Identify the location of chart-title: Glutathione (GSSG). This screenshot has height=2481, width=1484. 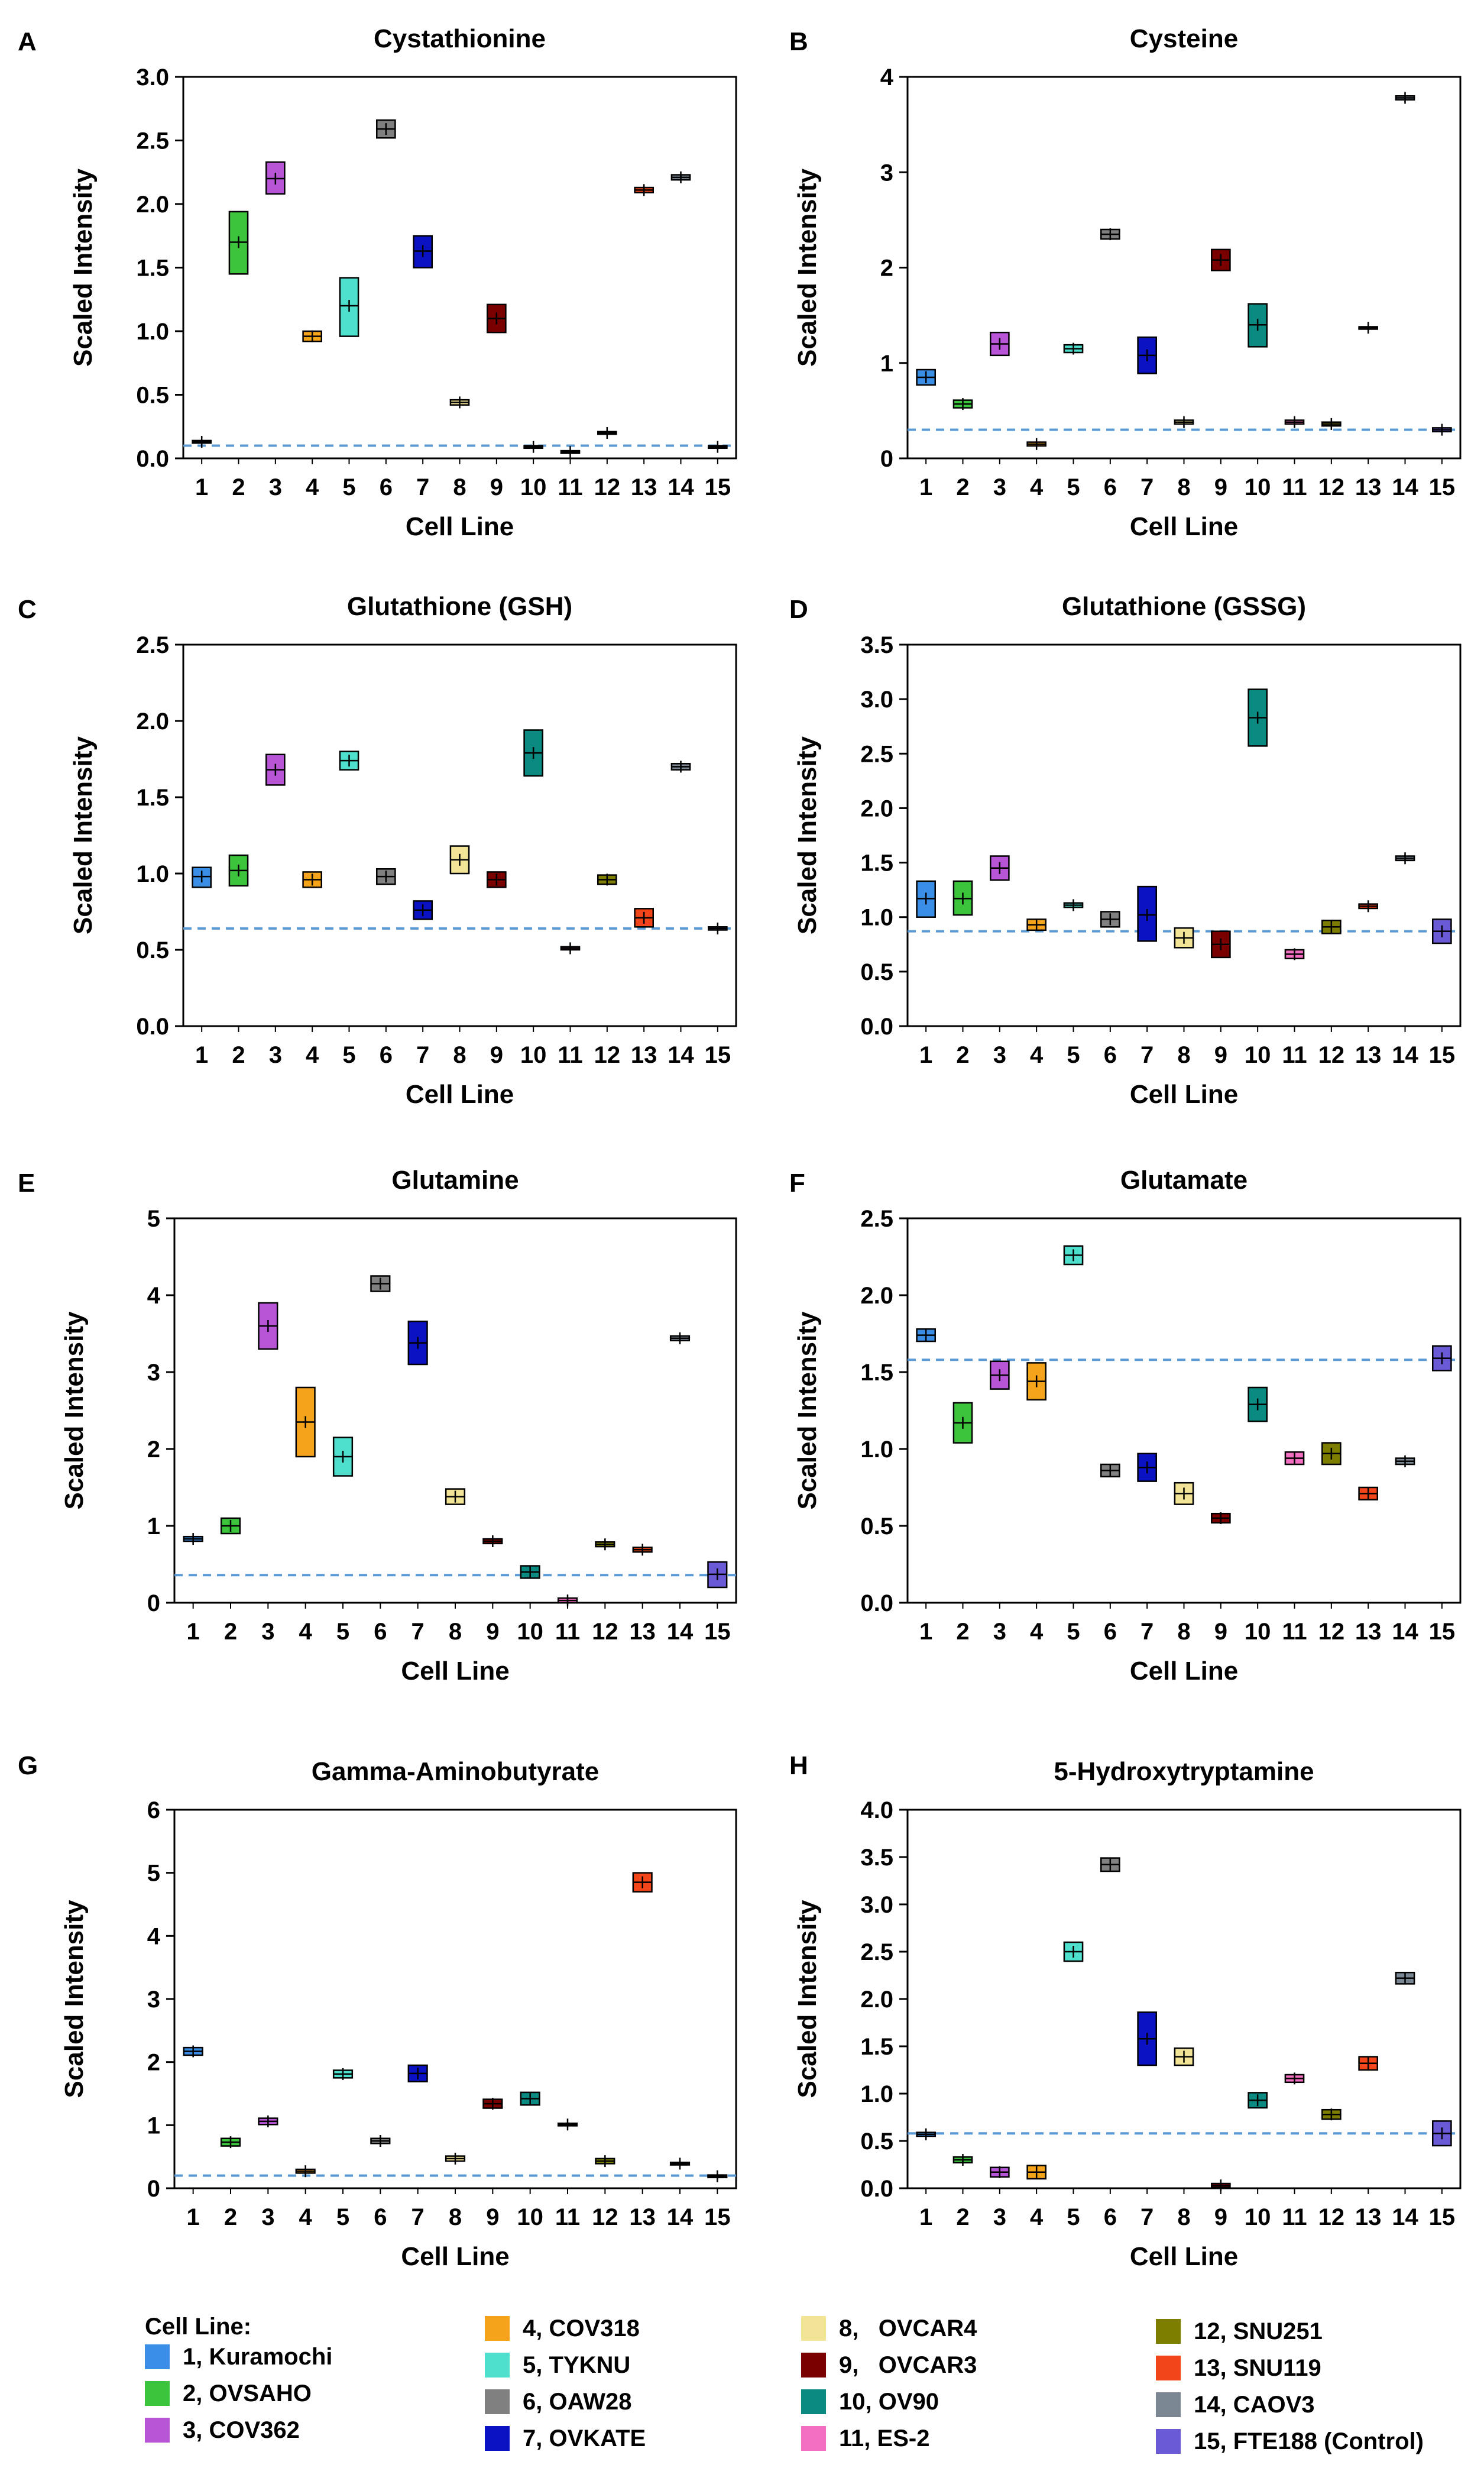
(1184, 606).